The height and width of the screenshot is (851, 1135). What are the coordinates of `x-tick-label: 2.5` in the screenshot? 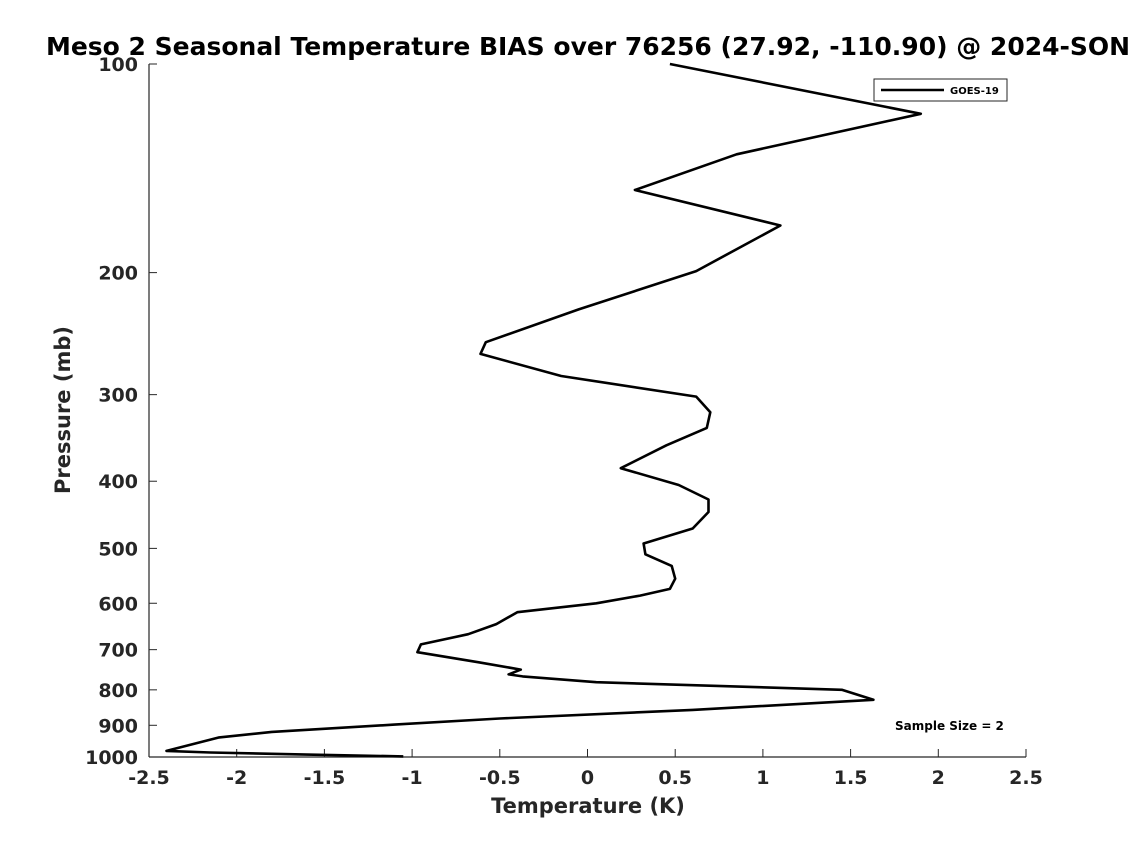 It's located at (1026, 778).